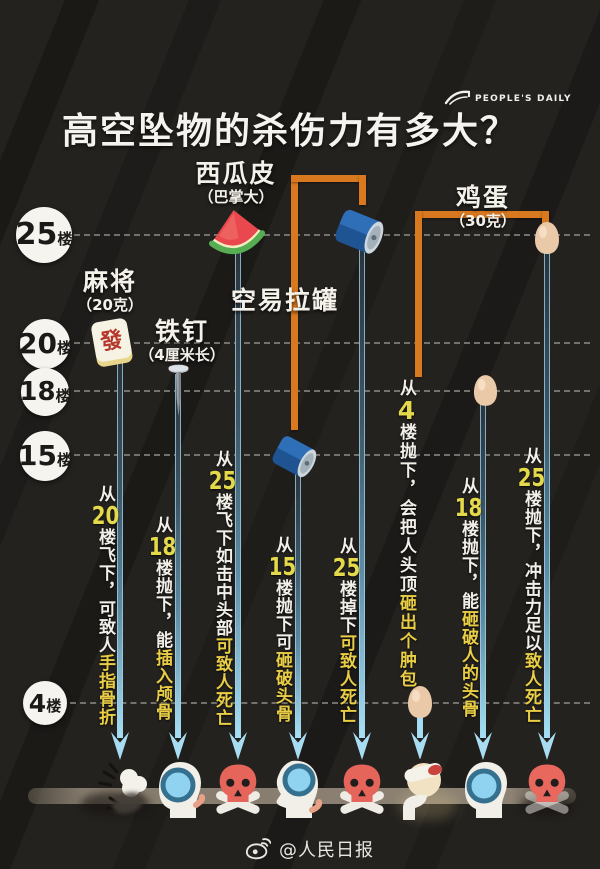 This screenshot has width=600, height=869. I want to click on floor-badge-20: 20 楼, so click(45, 344).